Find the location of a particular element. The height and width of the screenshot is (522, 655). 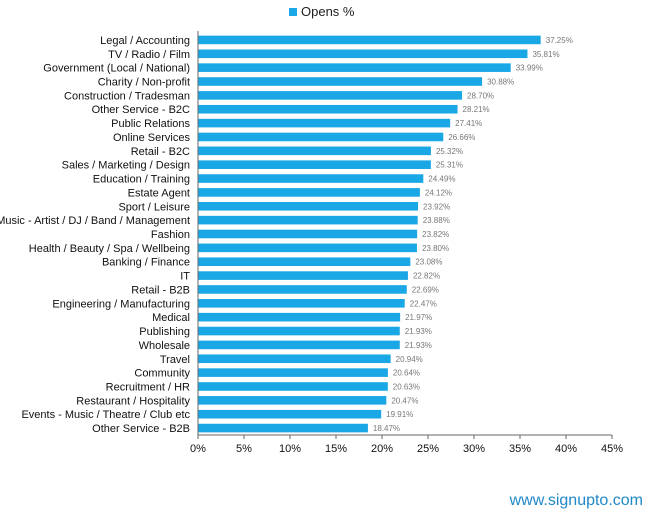

category-label: Recruitment / HR is located at coordinates (148, 387).